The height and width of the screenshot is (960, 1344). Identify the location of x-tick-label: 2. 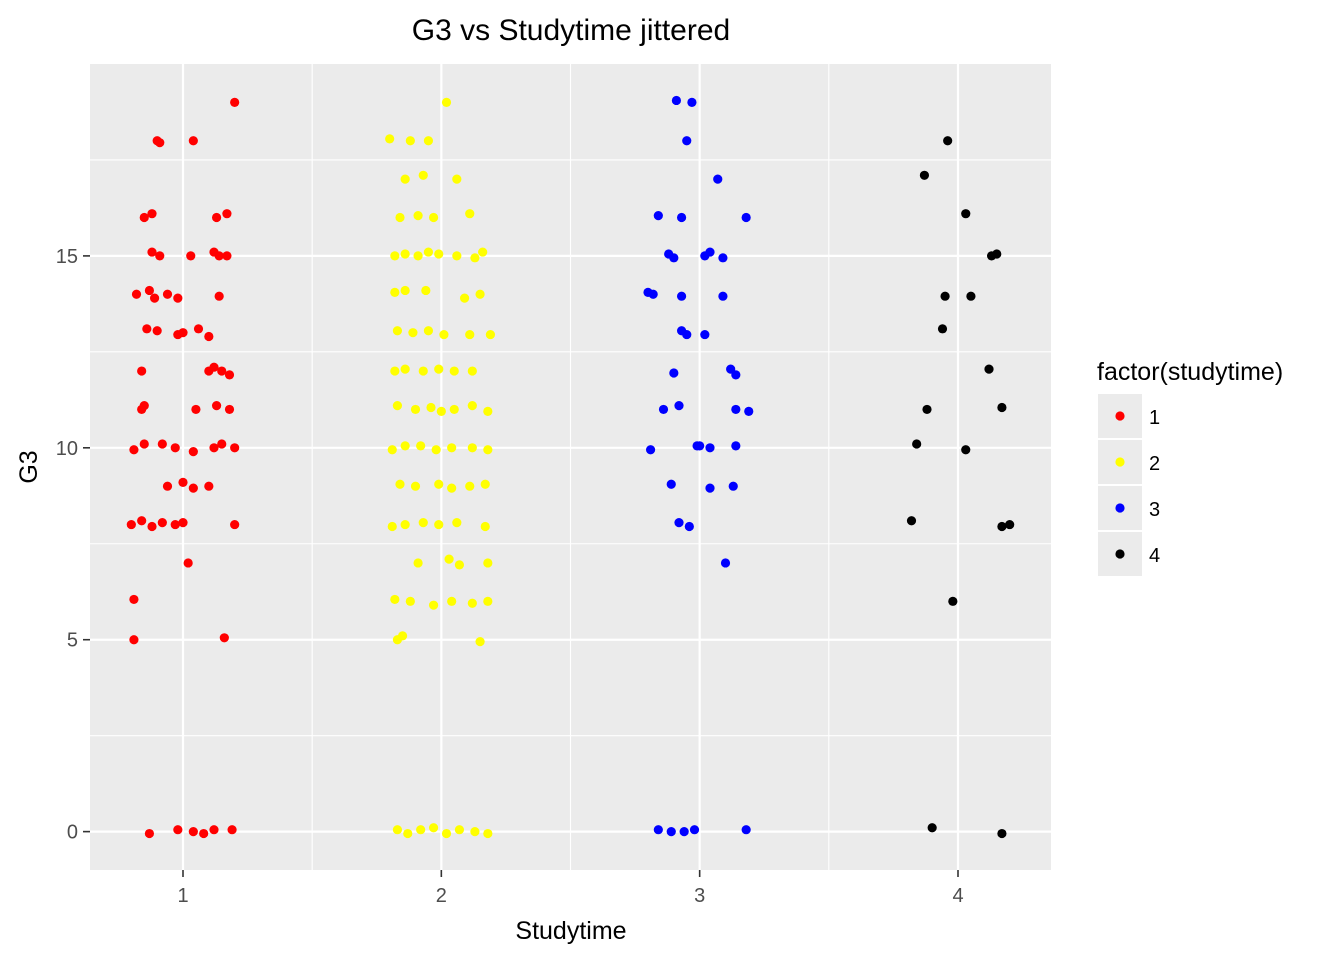
(441, 896).